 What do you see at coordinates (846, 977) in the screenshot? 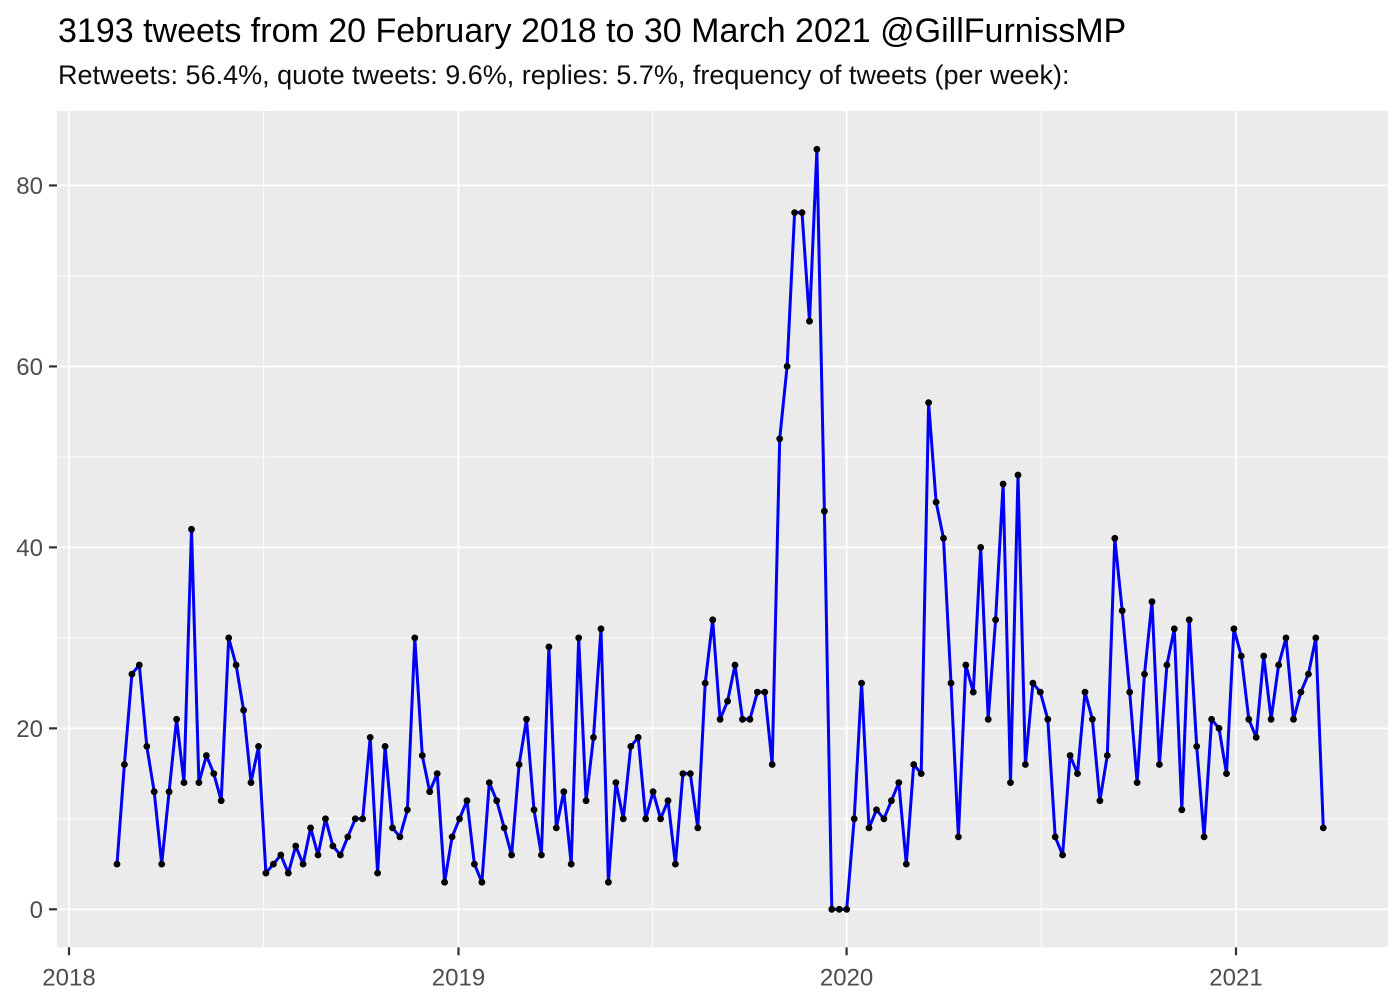
I see `x-axis-label: 2020` at bounding box center [846, 977].